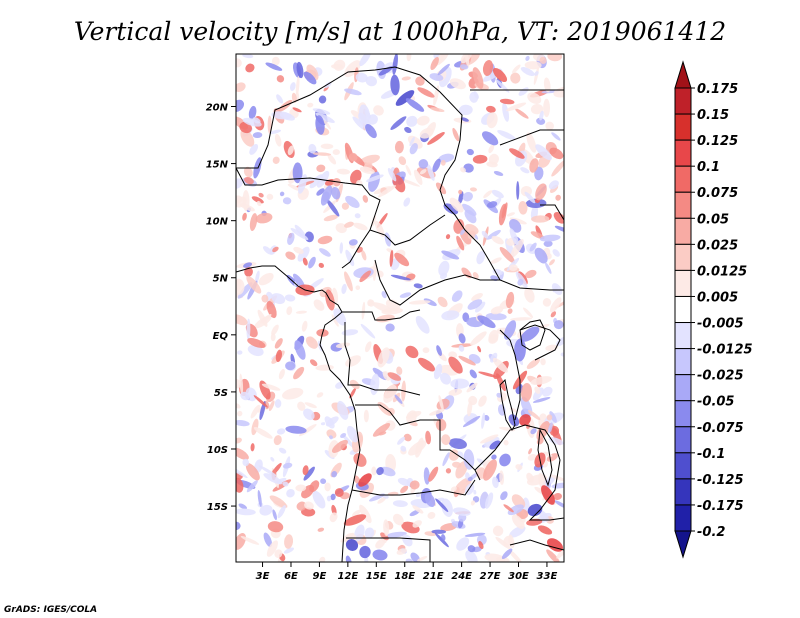 The width and height of the screenshot is (800, 618). What do you see at coordinates (711, 454) in the screenshot?
I see `colorbar-label: -0.1` at bounding box center [711, 454].